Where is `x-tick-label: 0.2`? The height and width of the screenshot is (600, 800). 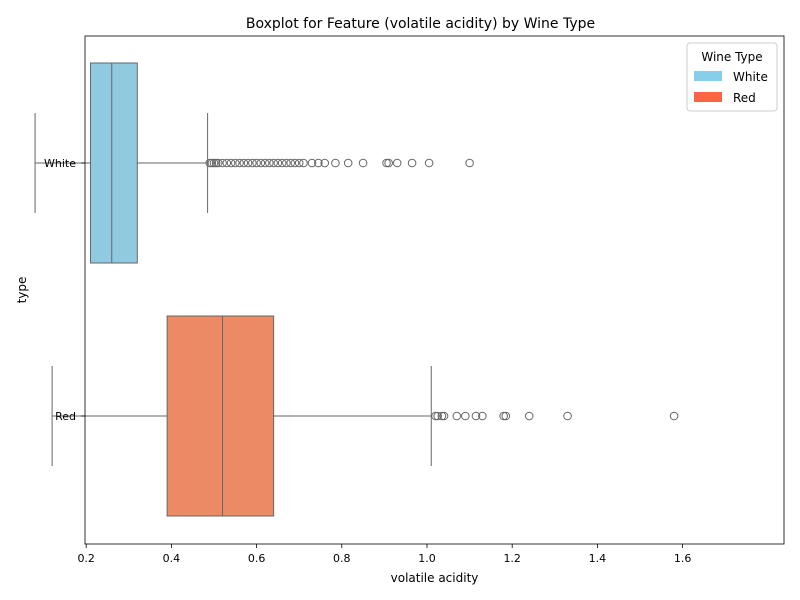 x-tick-label: 0.2 is located at coordinates (86, 558).